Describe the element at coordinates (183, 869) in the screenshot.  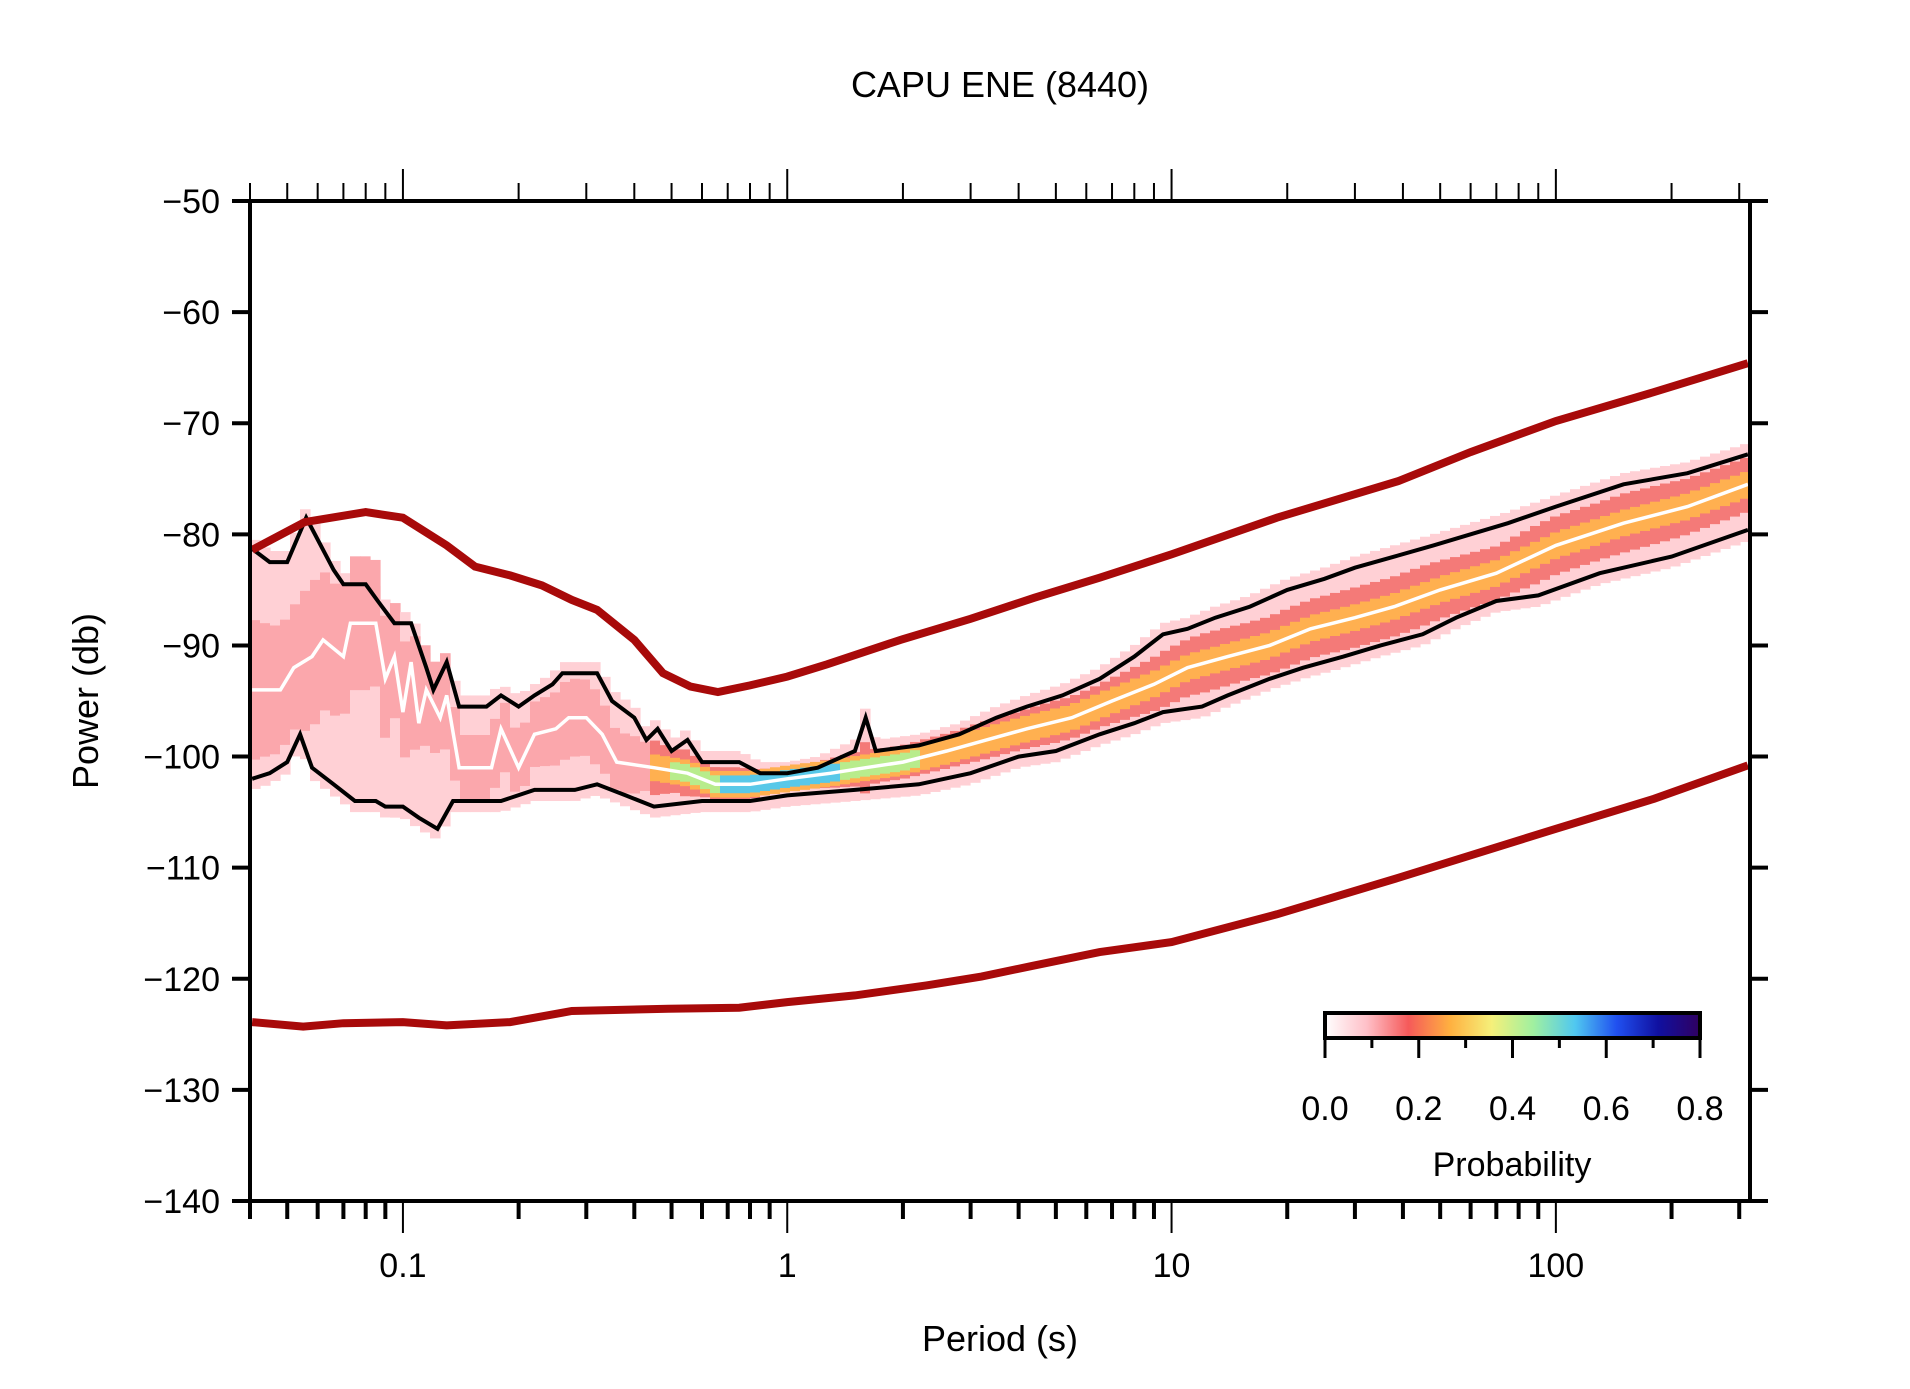
I see `y-tick-label: −110` at that location.